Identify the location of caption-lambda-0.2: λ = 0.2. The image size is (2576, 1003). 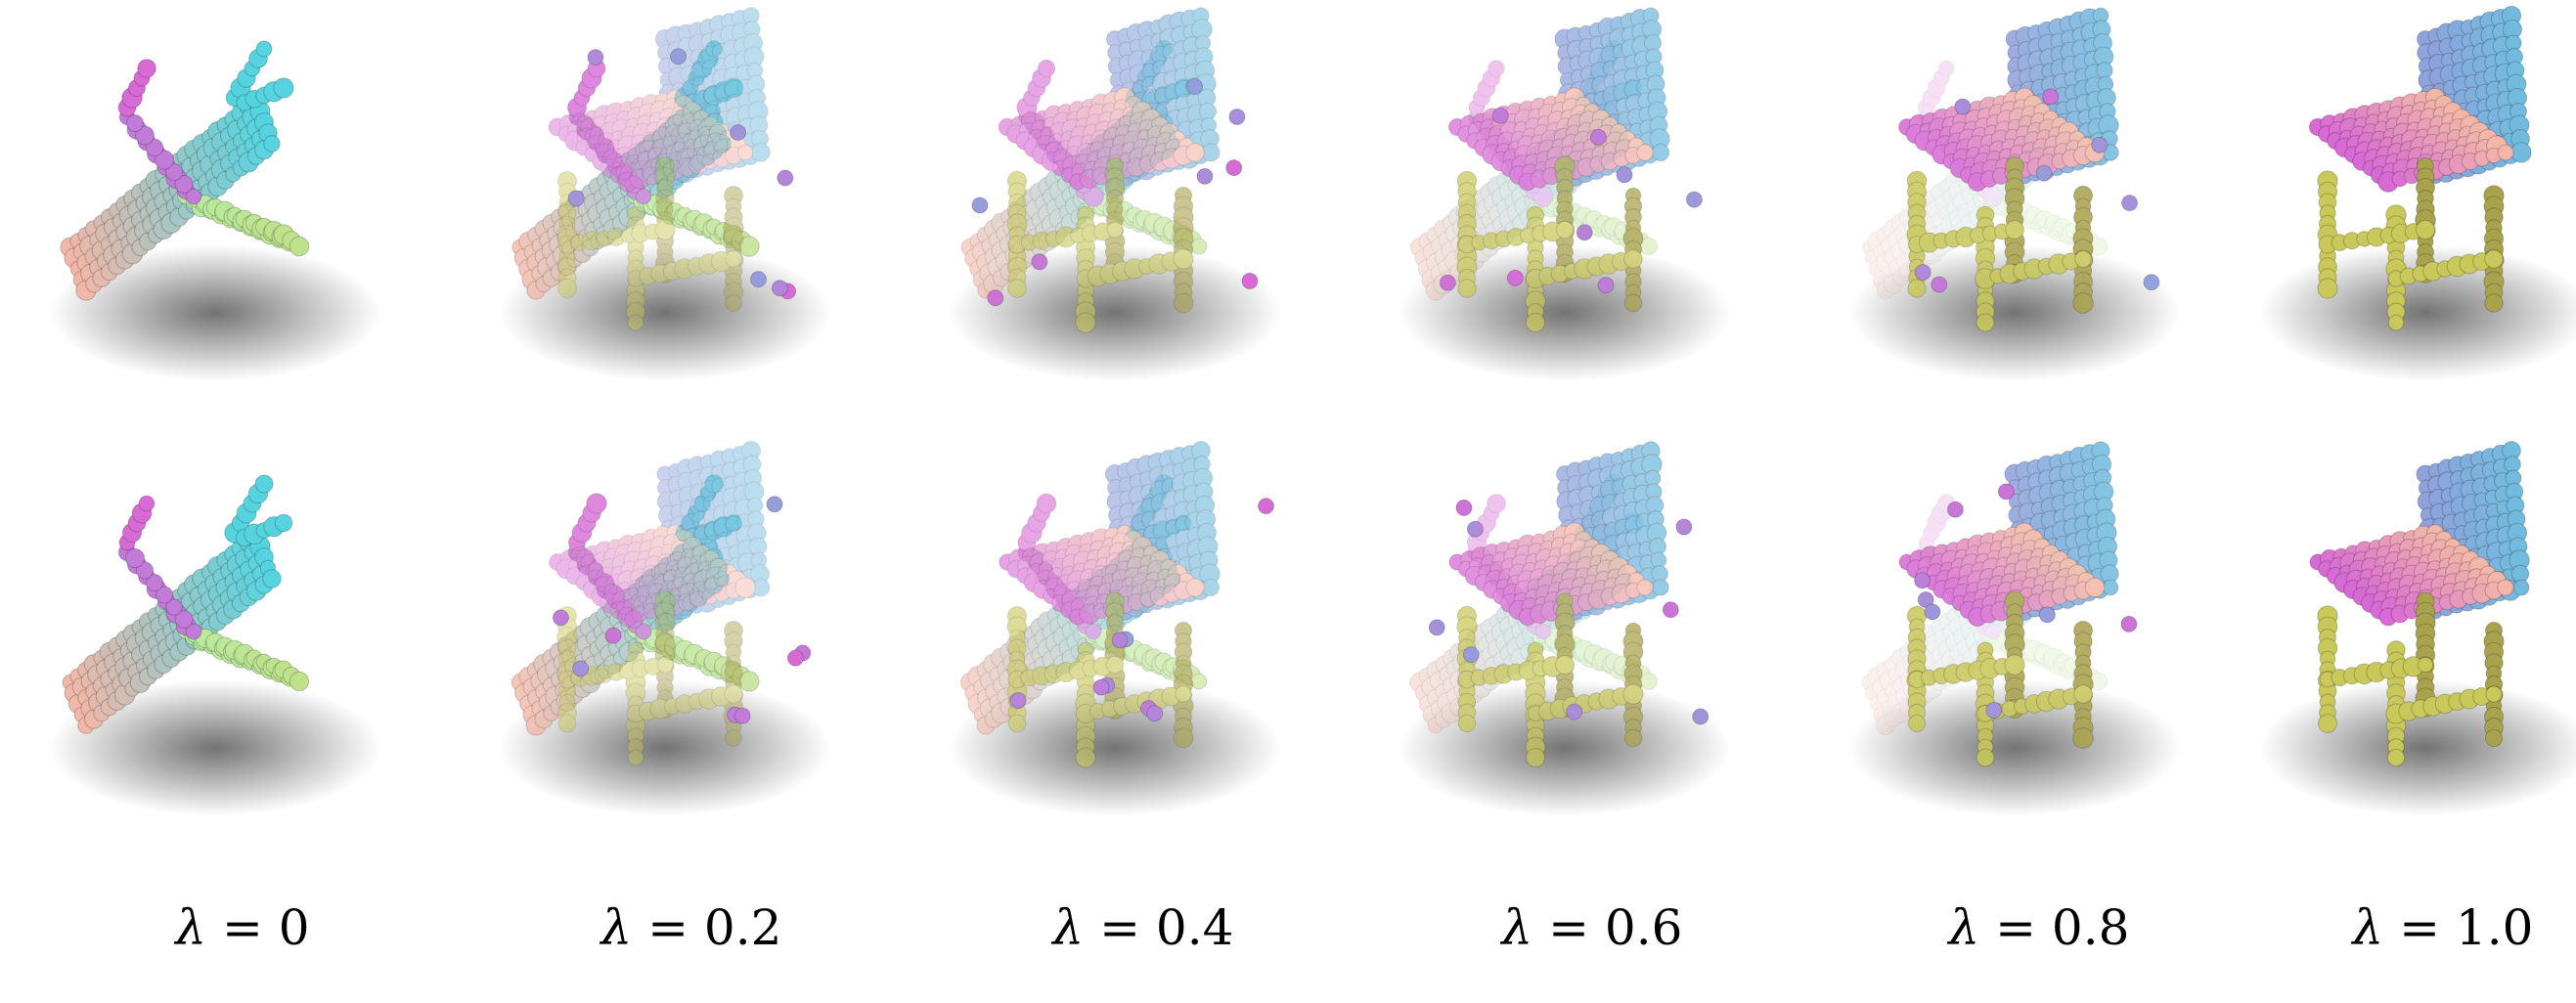
(691, 927).